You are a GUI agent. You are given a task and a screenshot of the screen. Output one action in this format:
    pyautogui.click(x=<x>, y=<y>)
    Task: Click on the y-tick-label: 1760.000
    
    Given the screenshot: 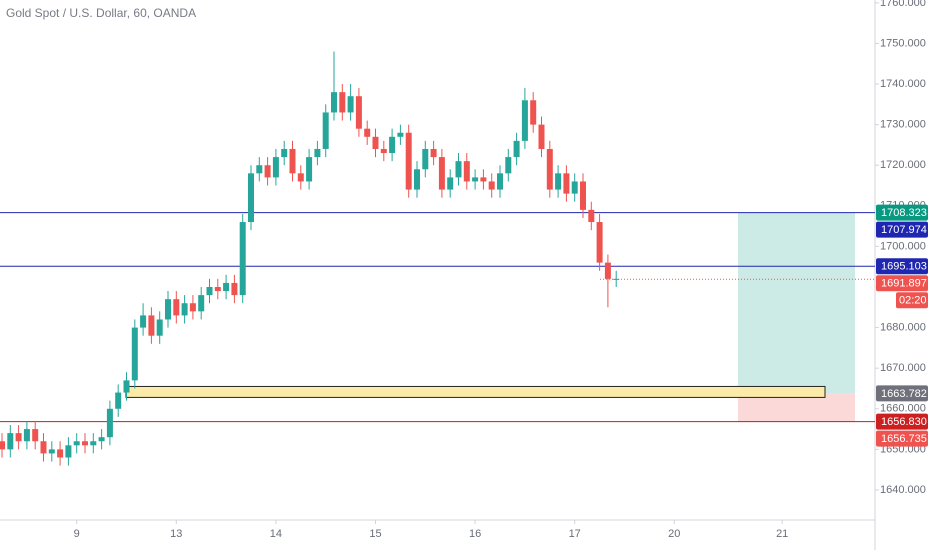 What is the action you would take?
    pyautogui.click(x=903, y=4)
    